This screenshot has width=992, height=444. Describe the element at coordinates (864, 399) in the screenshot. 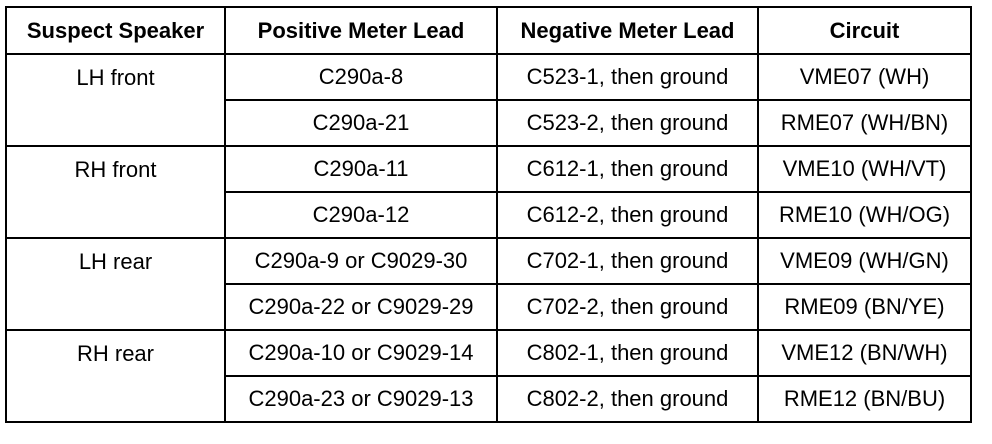

I see `cell-circuit: RME12 (BN/BU)` at that location.